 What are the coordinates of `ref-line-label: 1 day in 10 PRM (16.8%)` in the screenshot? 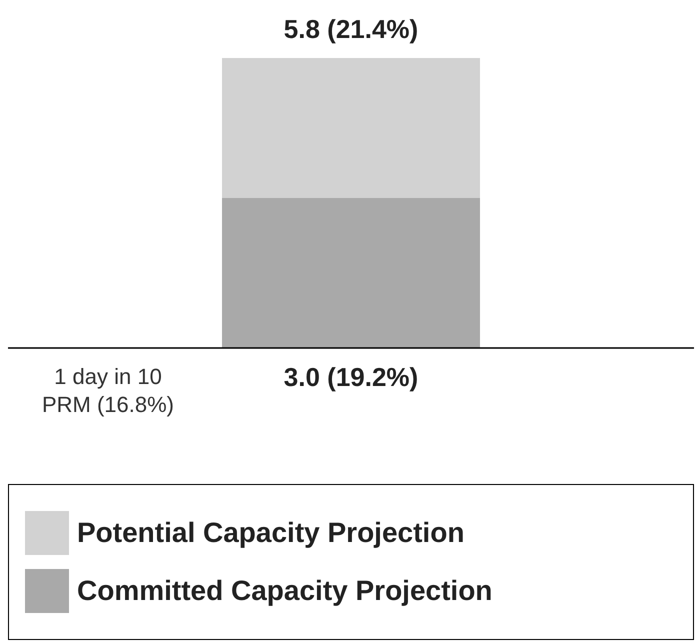 It's located at (108, 390).